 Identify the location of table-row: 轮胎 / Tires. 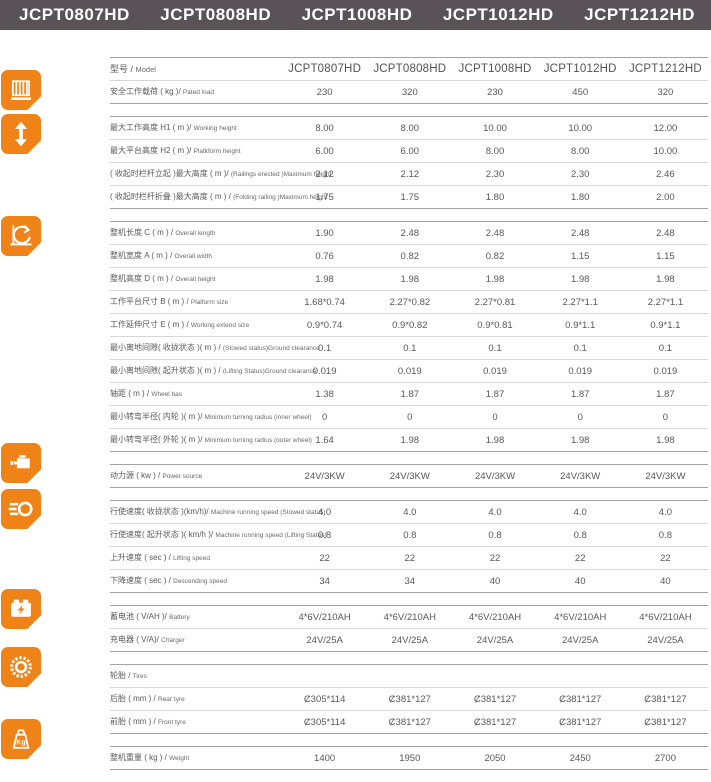
(409, 676).